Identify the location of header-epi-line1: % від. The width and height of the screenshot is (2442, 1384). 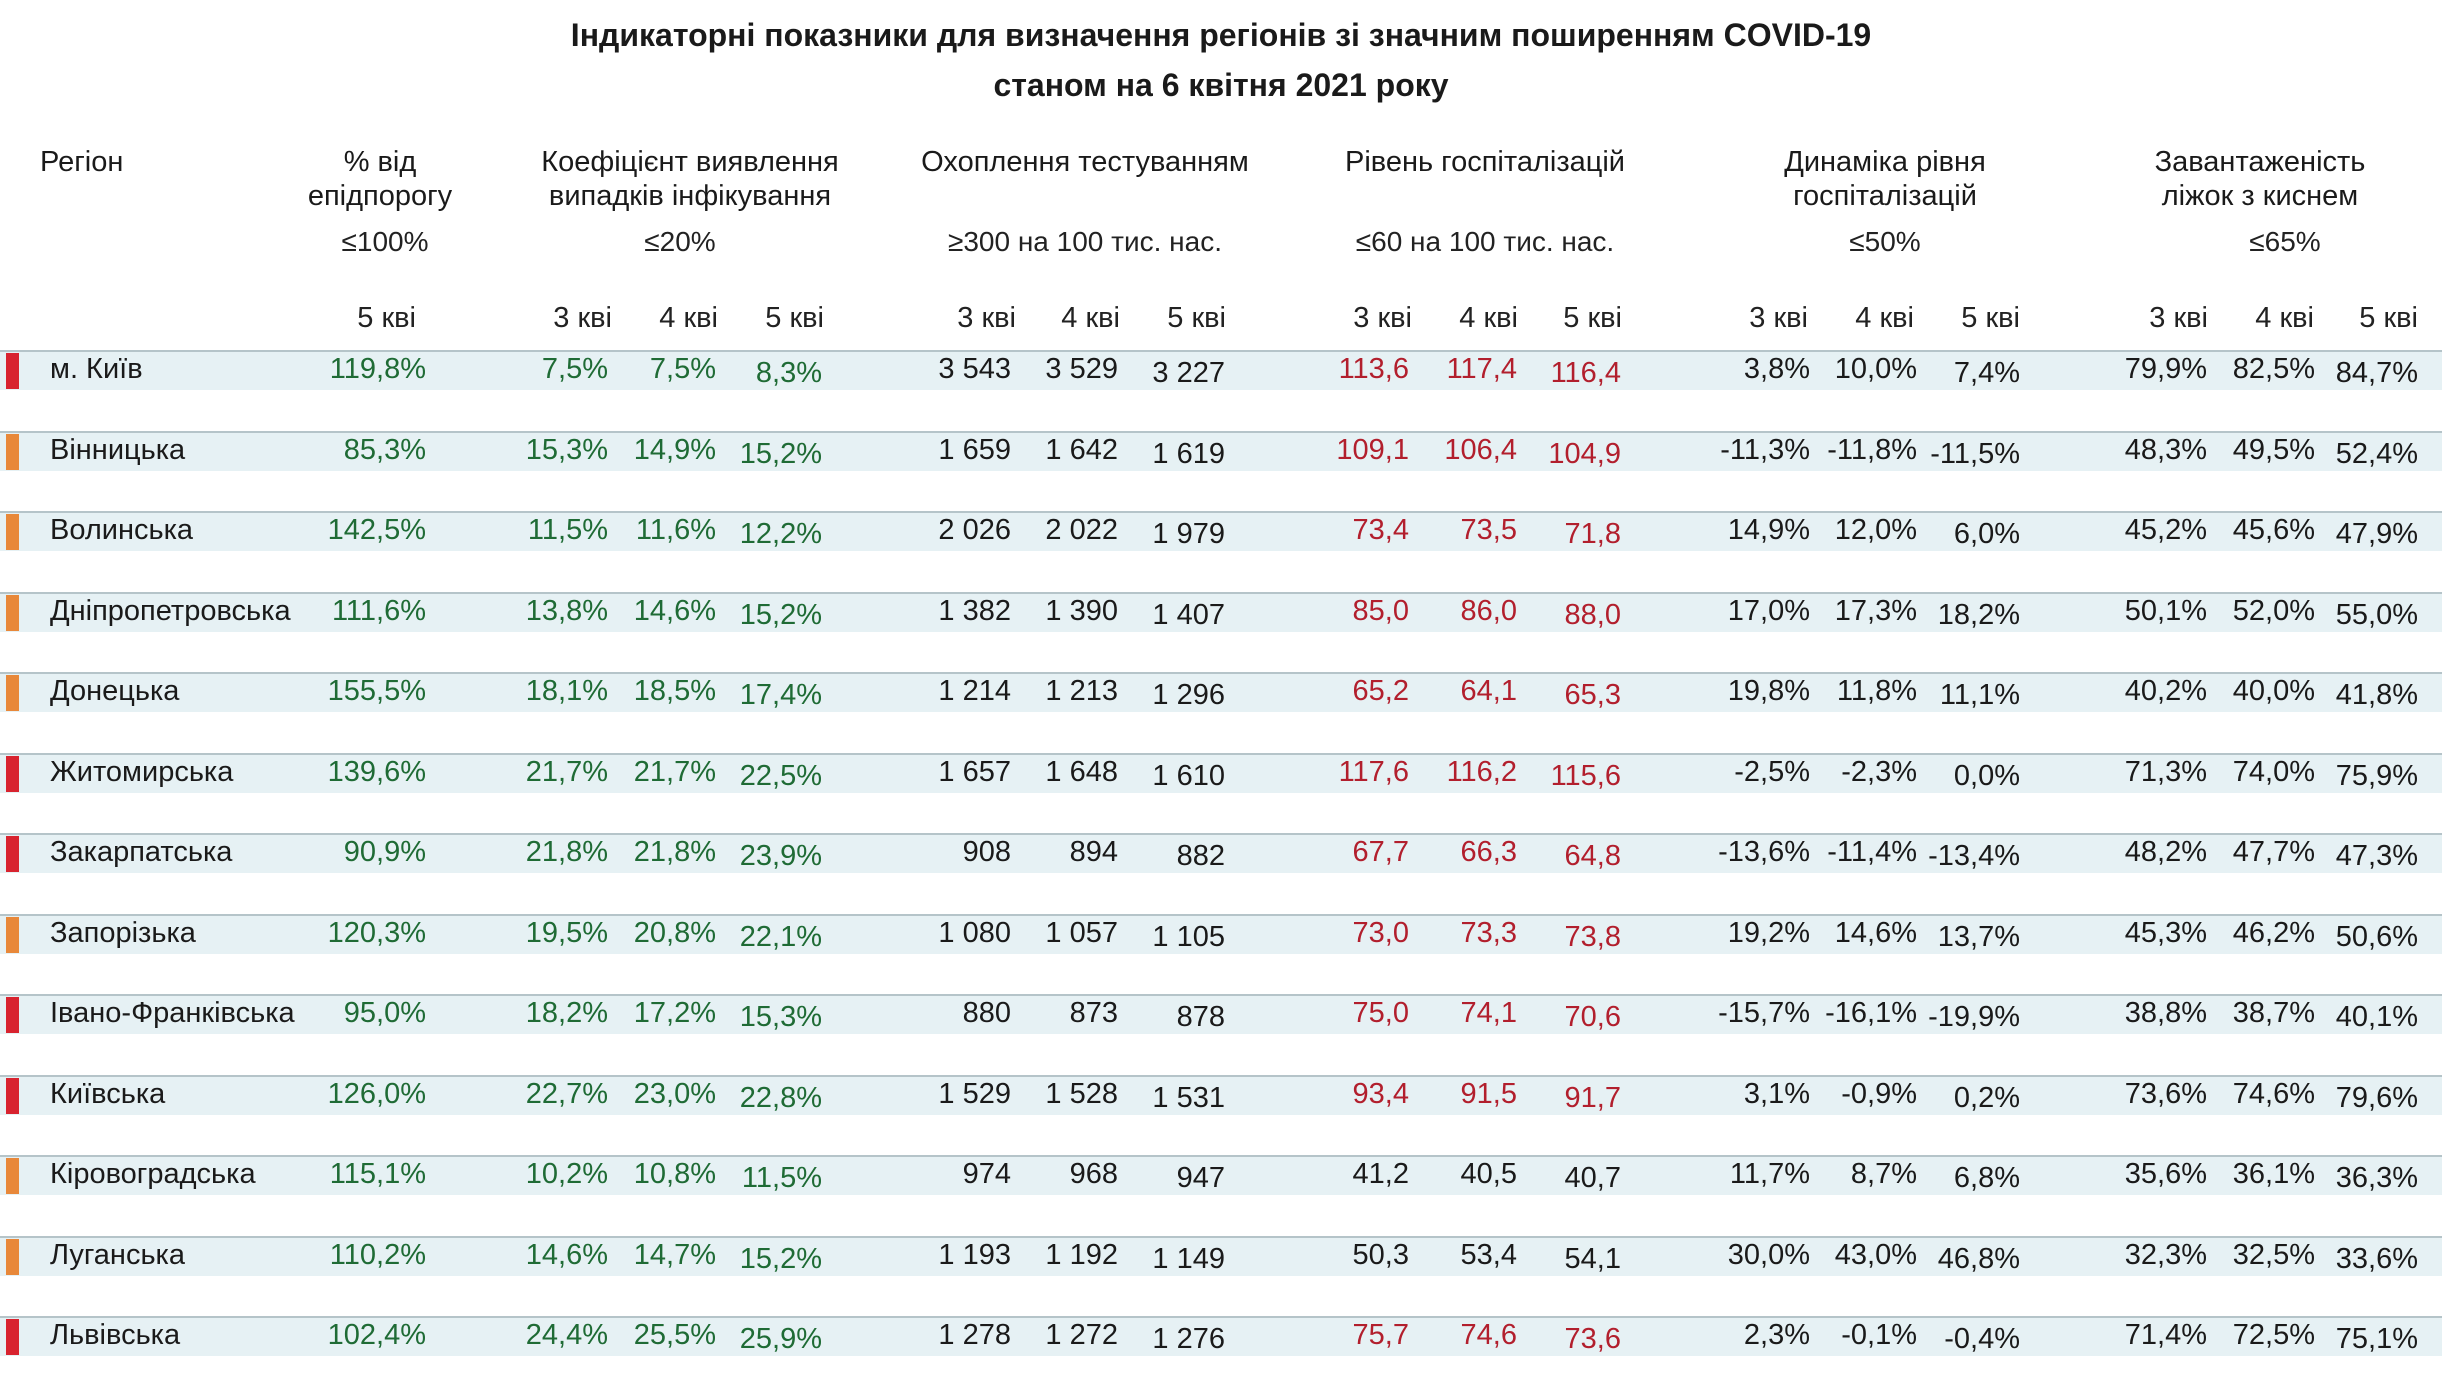
(380, 162).